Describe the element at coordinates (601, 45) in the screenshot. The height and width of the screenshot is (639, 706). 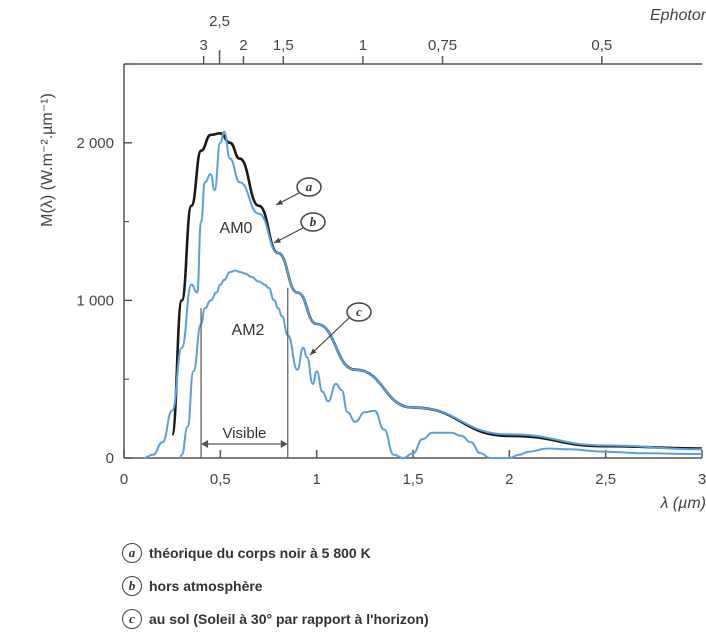
I see `top-tick-label: 0,5` at that location.